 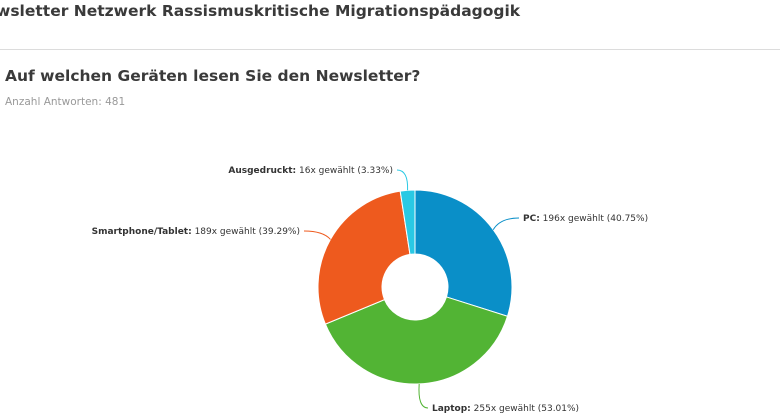 I want to click on slice-label: Ausgedruckt: 16x gewählt (3.33%), so click(x=310, y=171).